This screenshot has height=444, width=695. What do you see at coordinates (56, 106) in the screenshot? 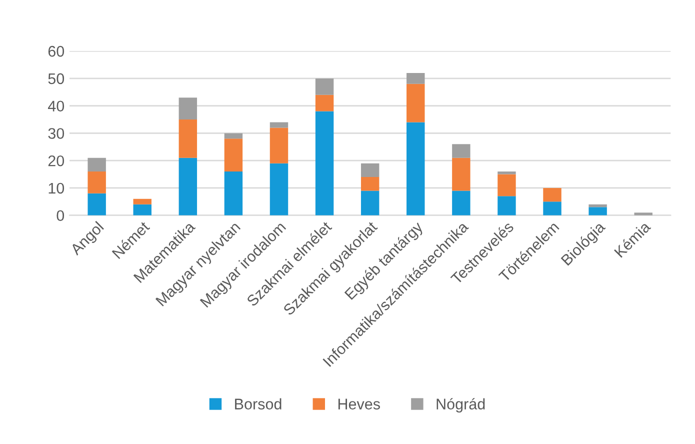
I see `y-tick-label: 40` at bounding box center [56, 106].